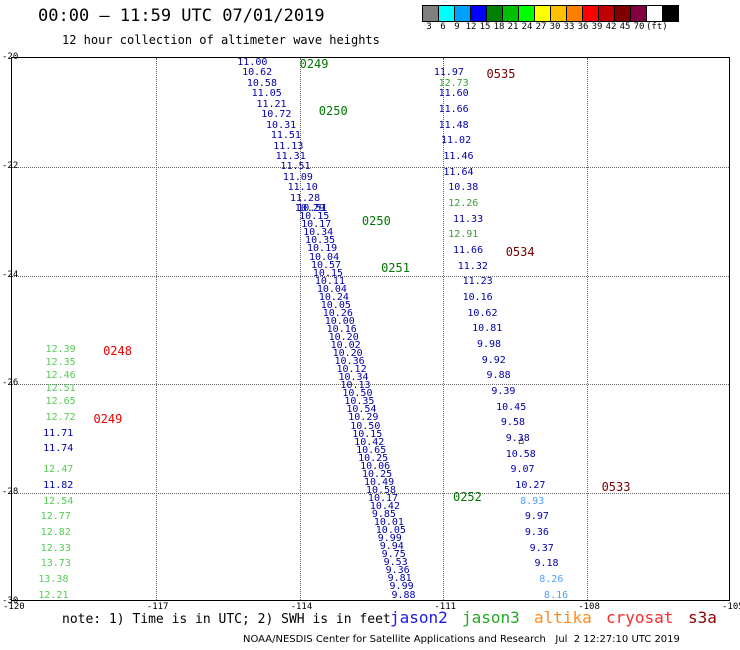  What do you see at coordinates (363, 418) in the screenshot?
I see `wave-height-value: 10.29` at bounding box center [363, 418].